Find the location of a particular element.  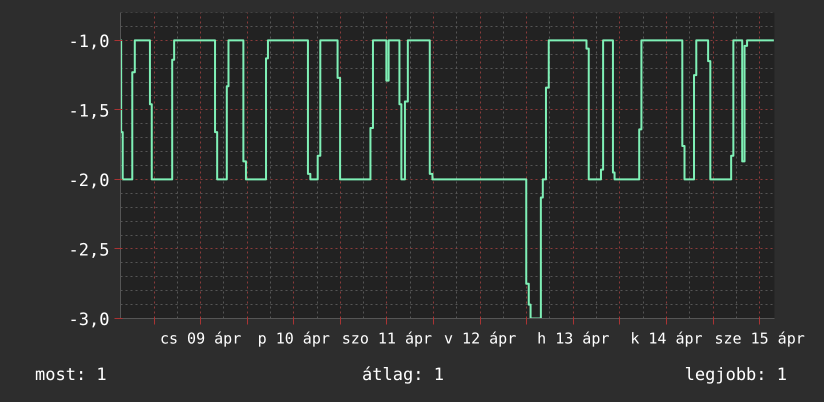

x-tick-label: sze 15 ápr is located at coordinates (759, 339).